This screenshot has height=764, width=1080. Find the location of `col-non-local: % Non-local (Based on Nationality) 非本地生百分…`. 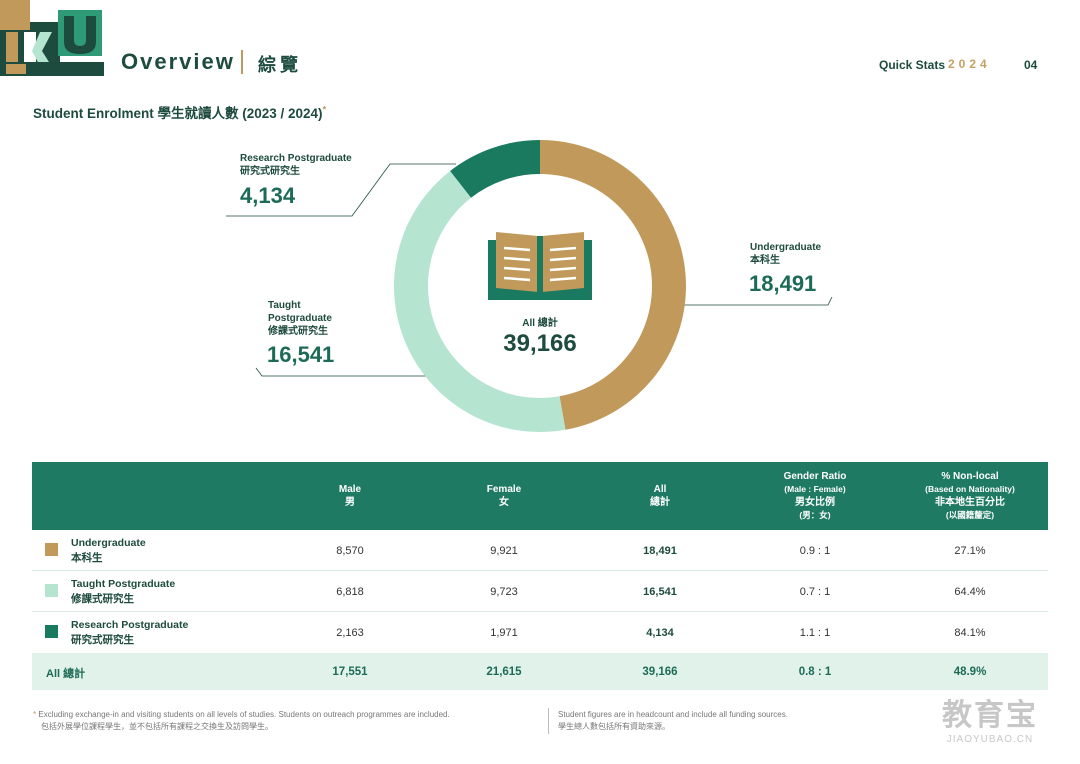

col-non-local: % Non-local (Based on Nationality) 非本地生百分… is located at coordinates (970, 495).